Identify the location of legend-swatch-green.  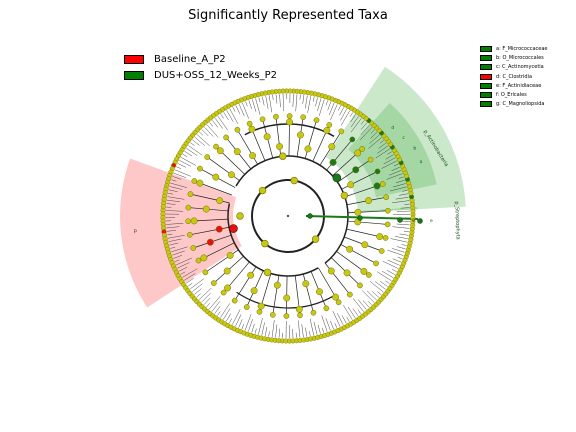
(134, 75).